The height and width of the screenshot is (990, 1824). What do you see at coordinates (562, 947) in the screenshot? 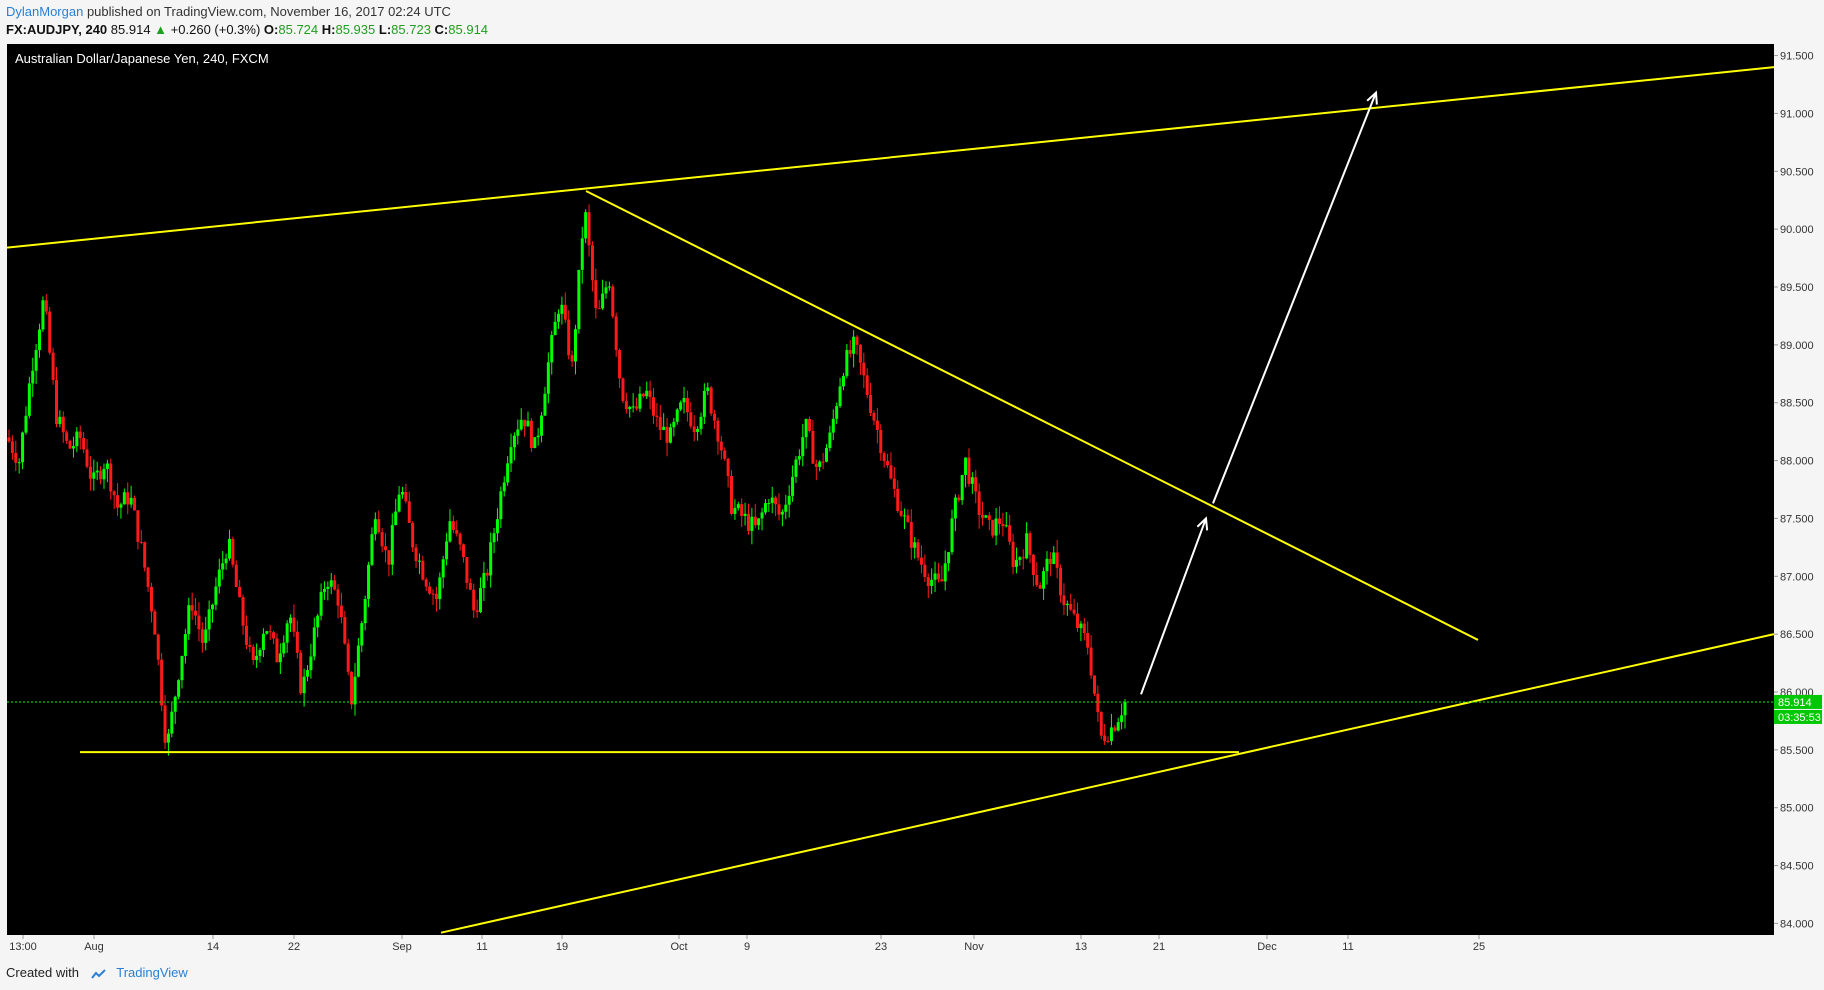
I see `x-tick-label: 19` at bounding box center [562, 947].